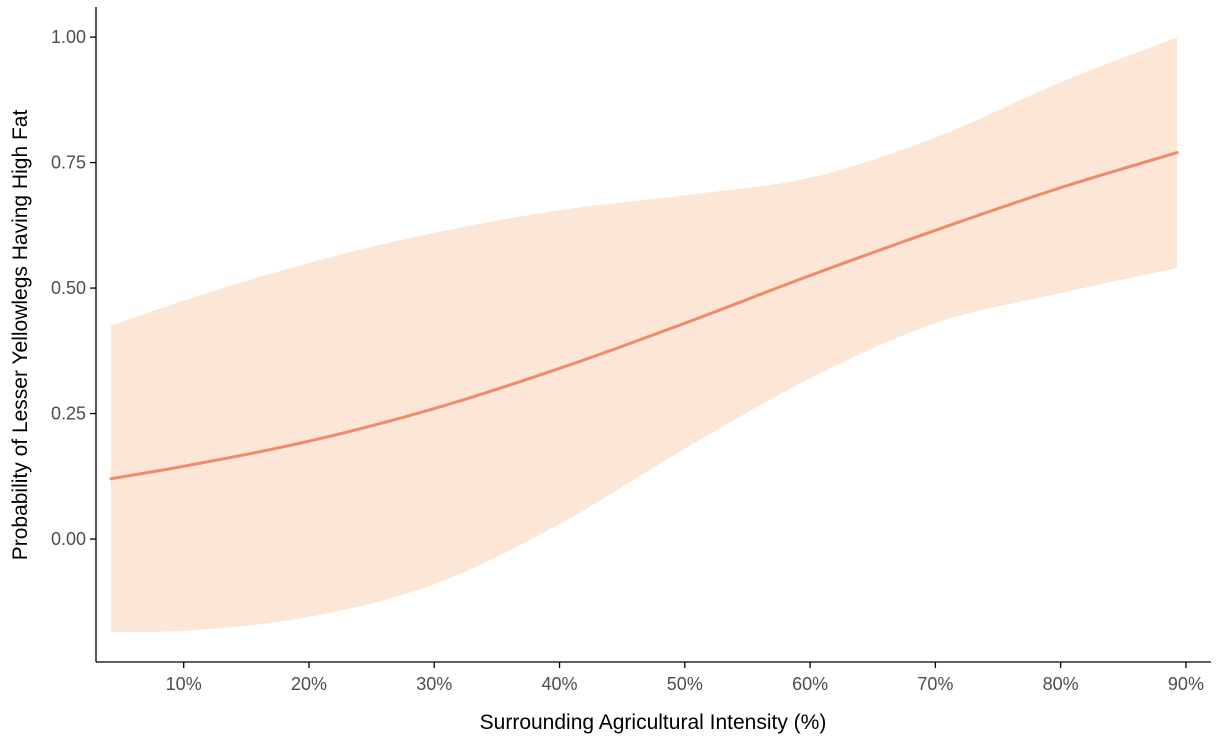  What do you see at coordinates (68, 37) in the screenshot?
I see `y-tick-label: 1.00` at bounding box center [68, 37].